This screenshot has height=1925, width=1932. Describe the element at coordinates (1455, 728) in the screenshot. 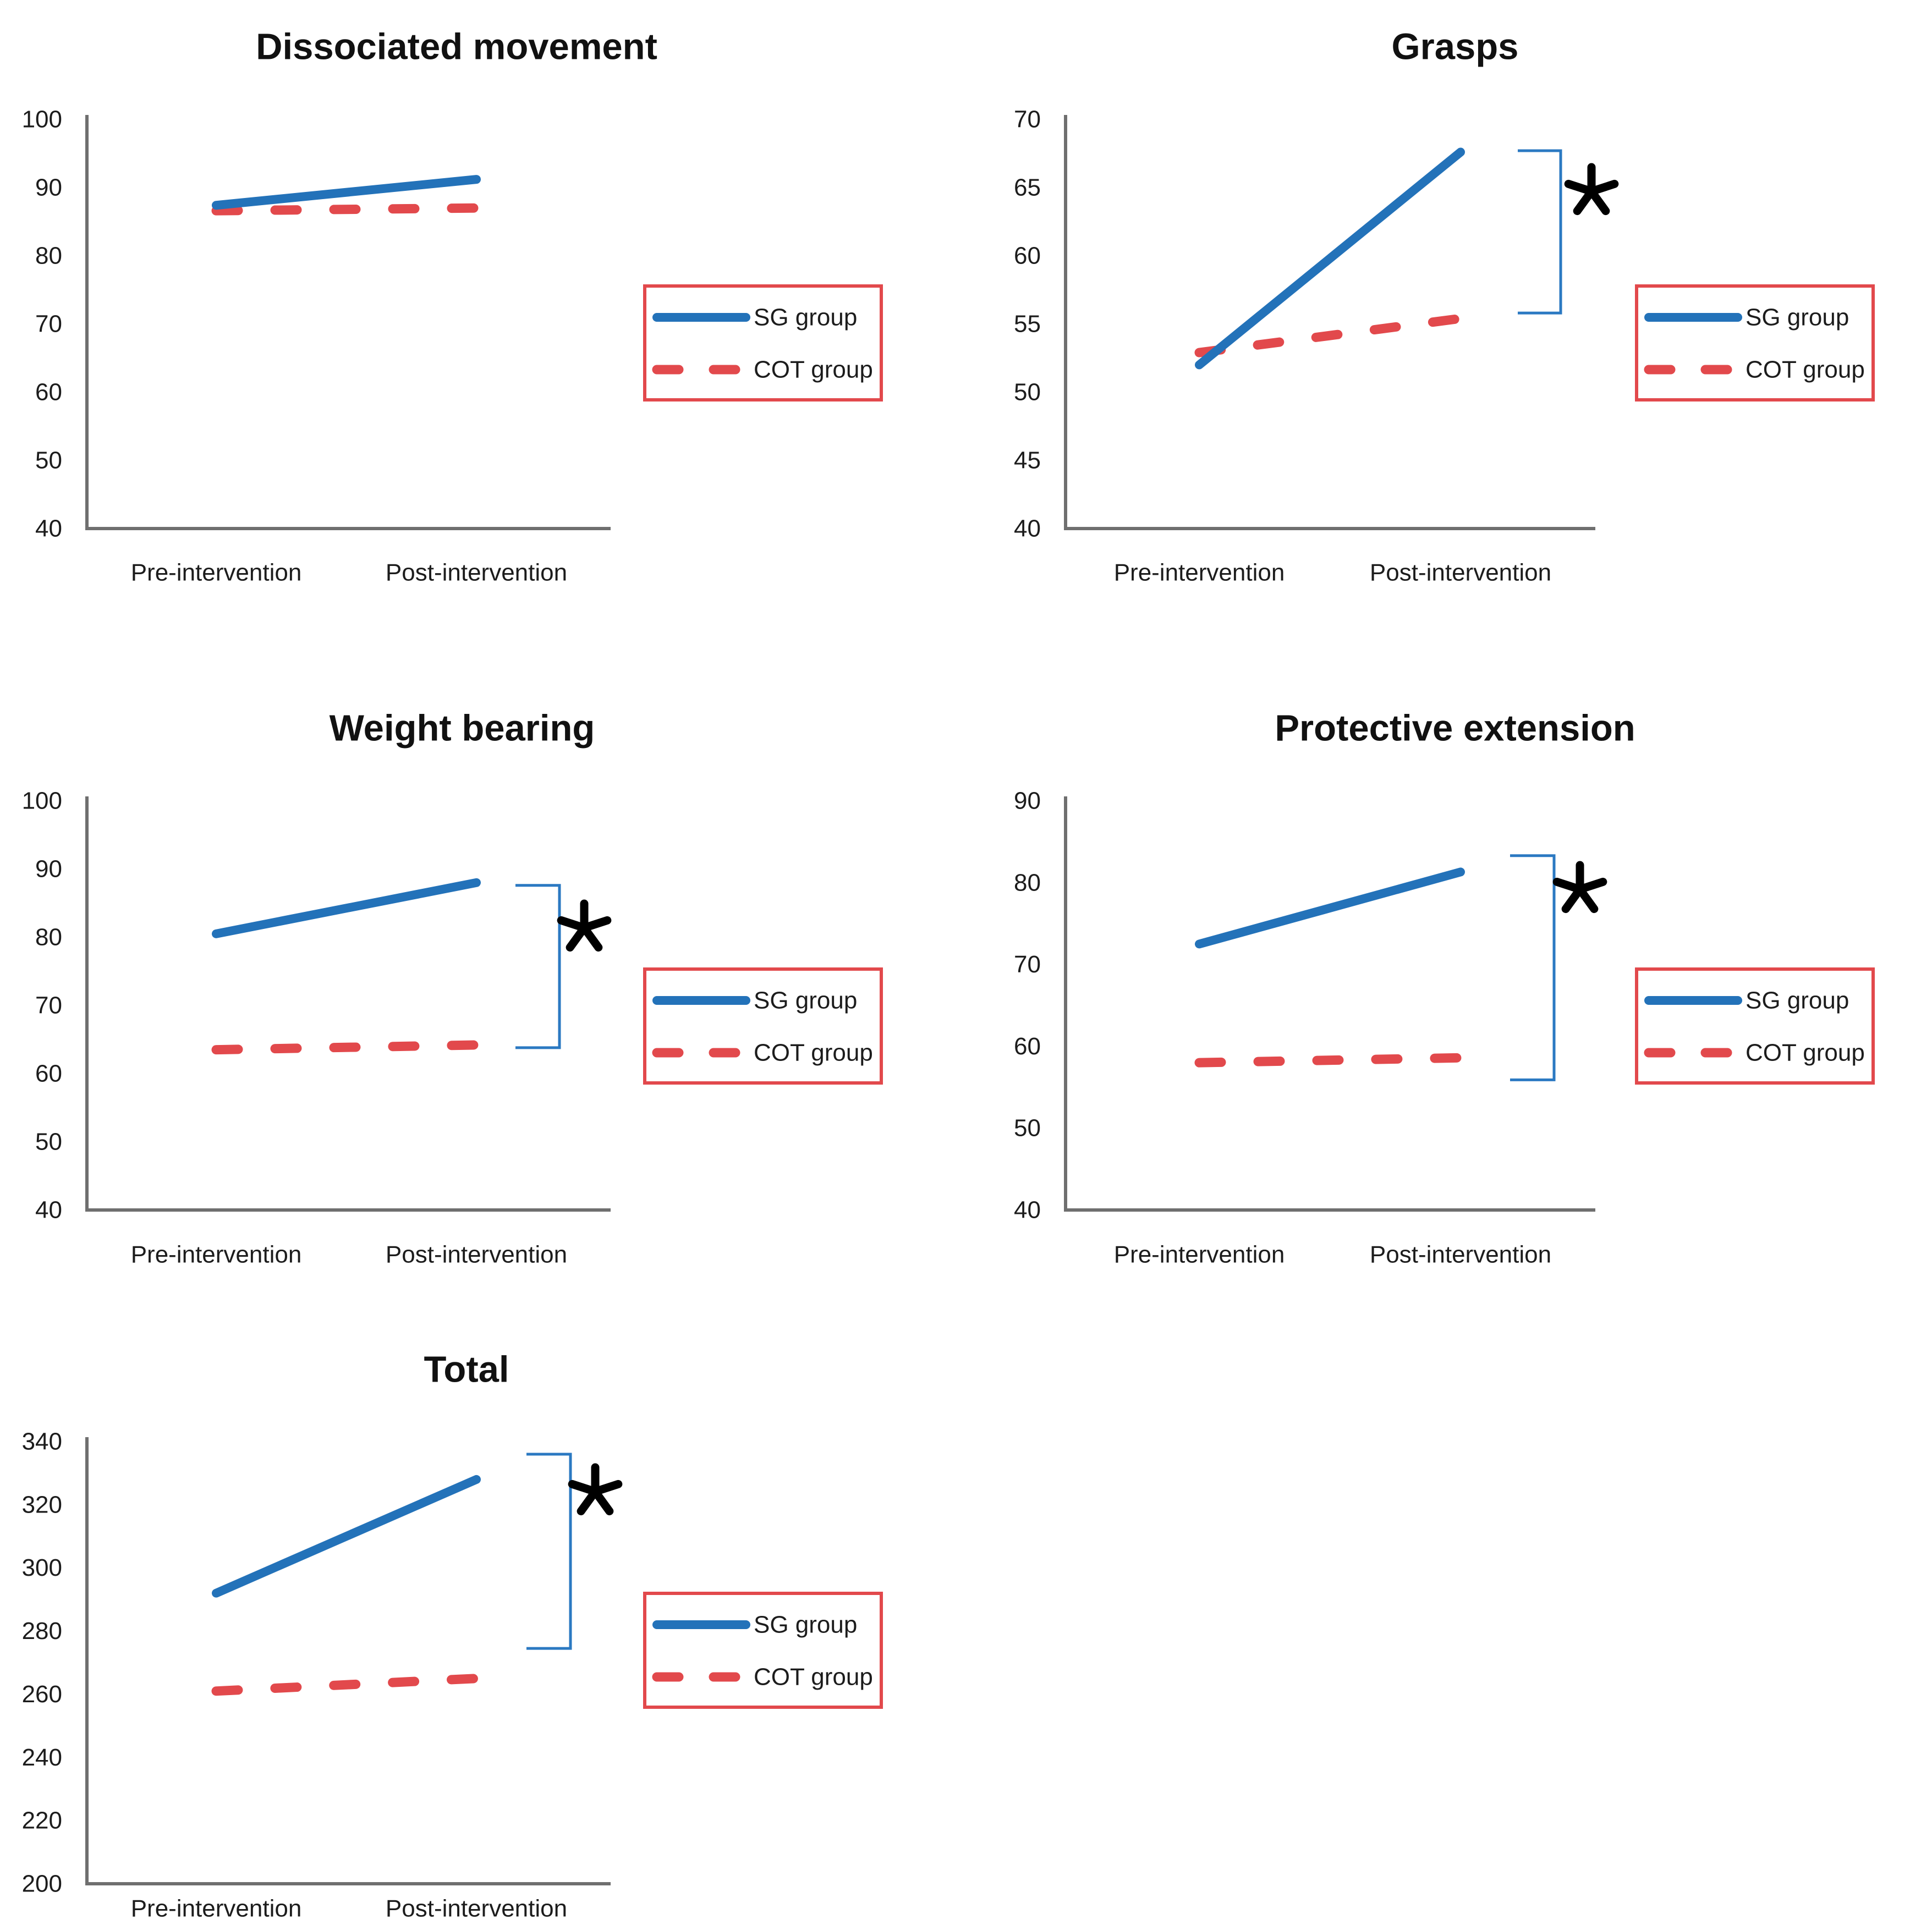

I see `chart-title: Protective extension` at that location.